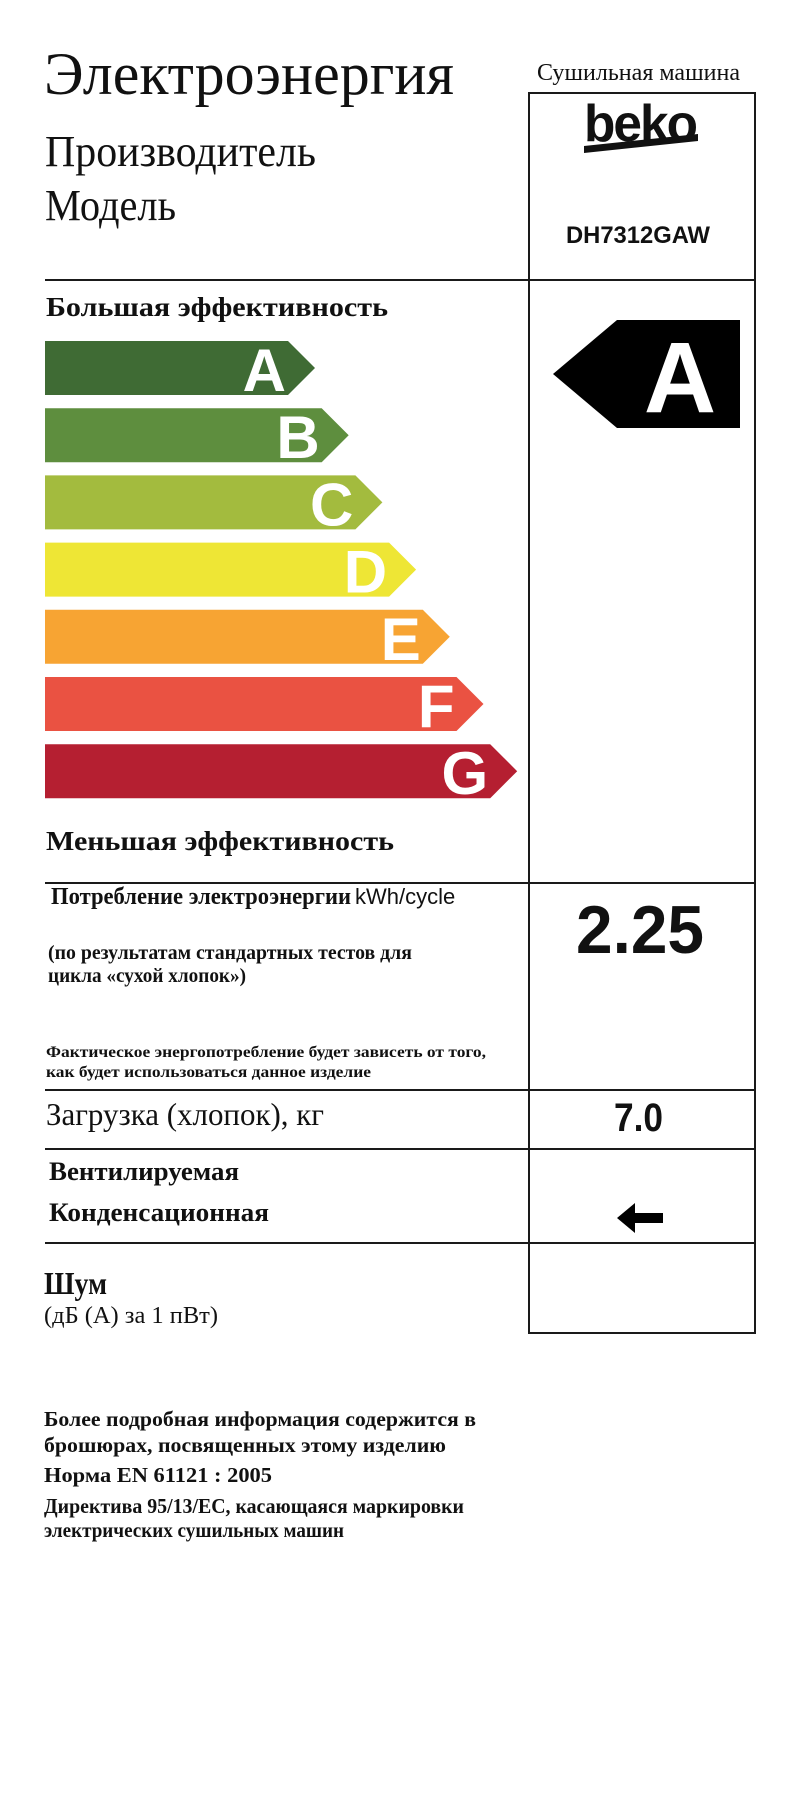  I want to click on rating-letter: A, so click(680, 375).